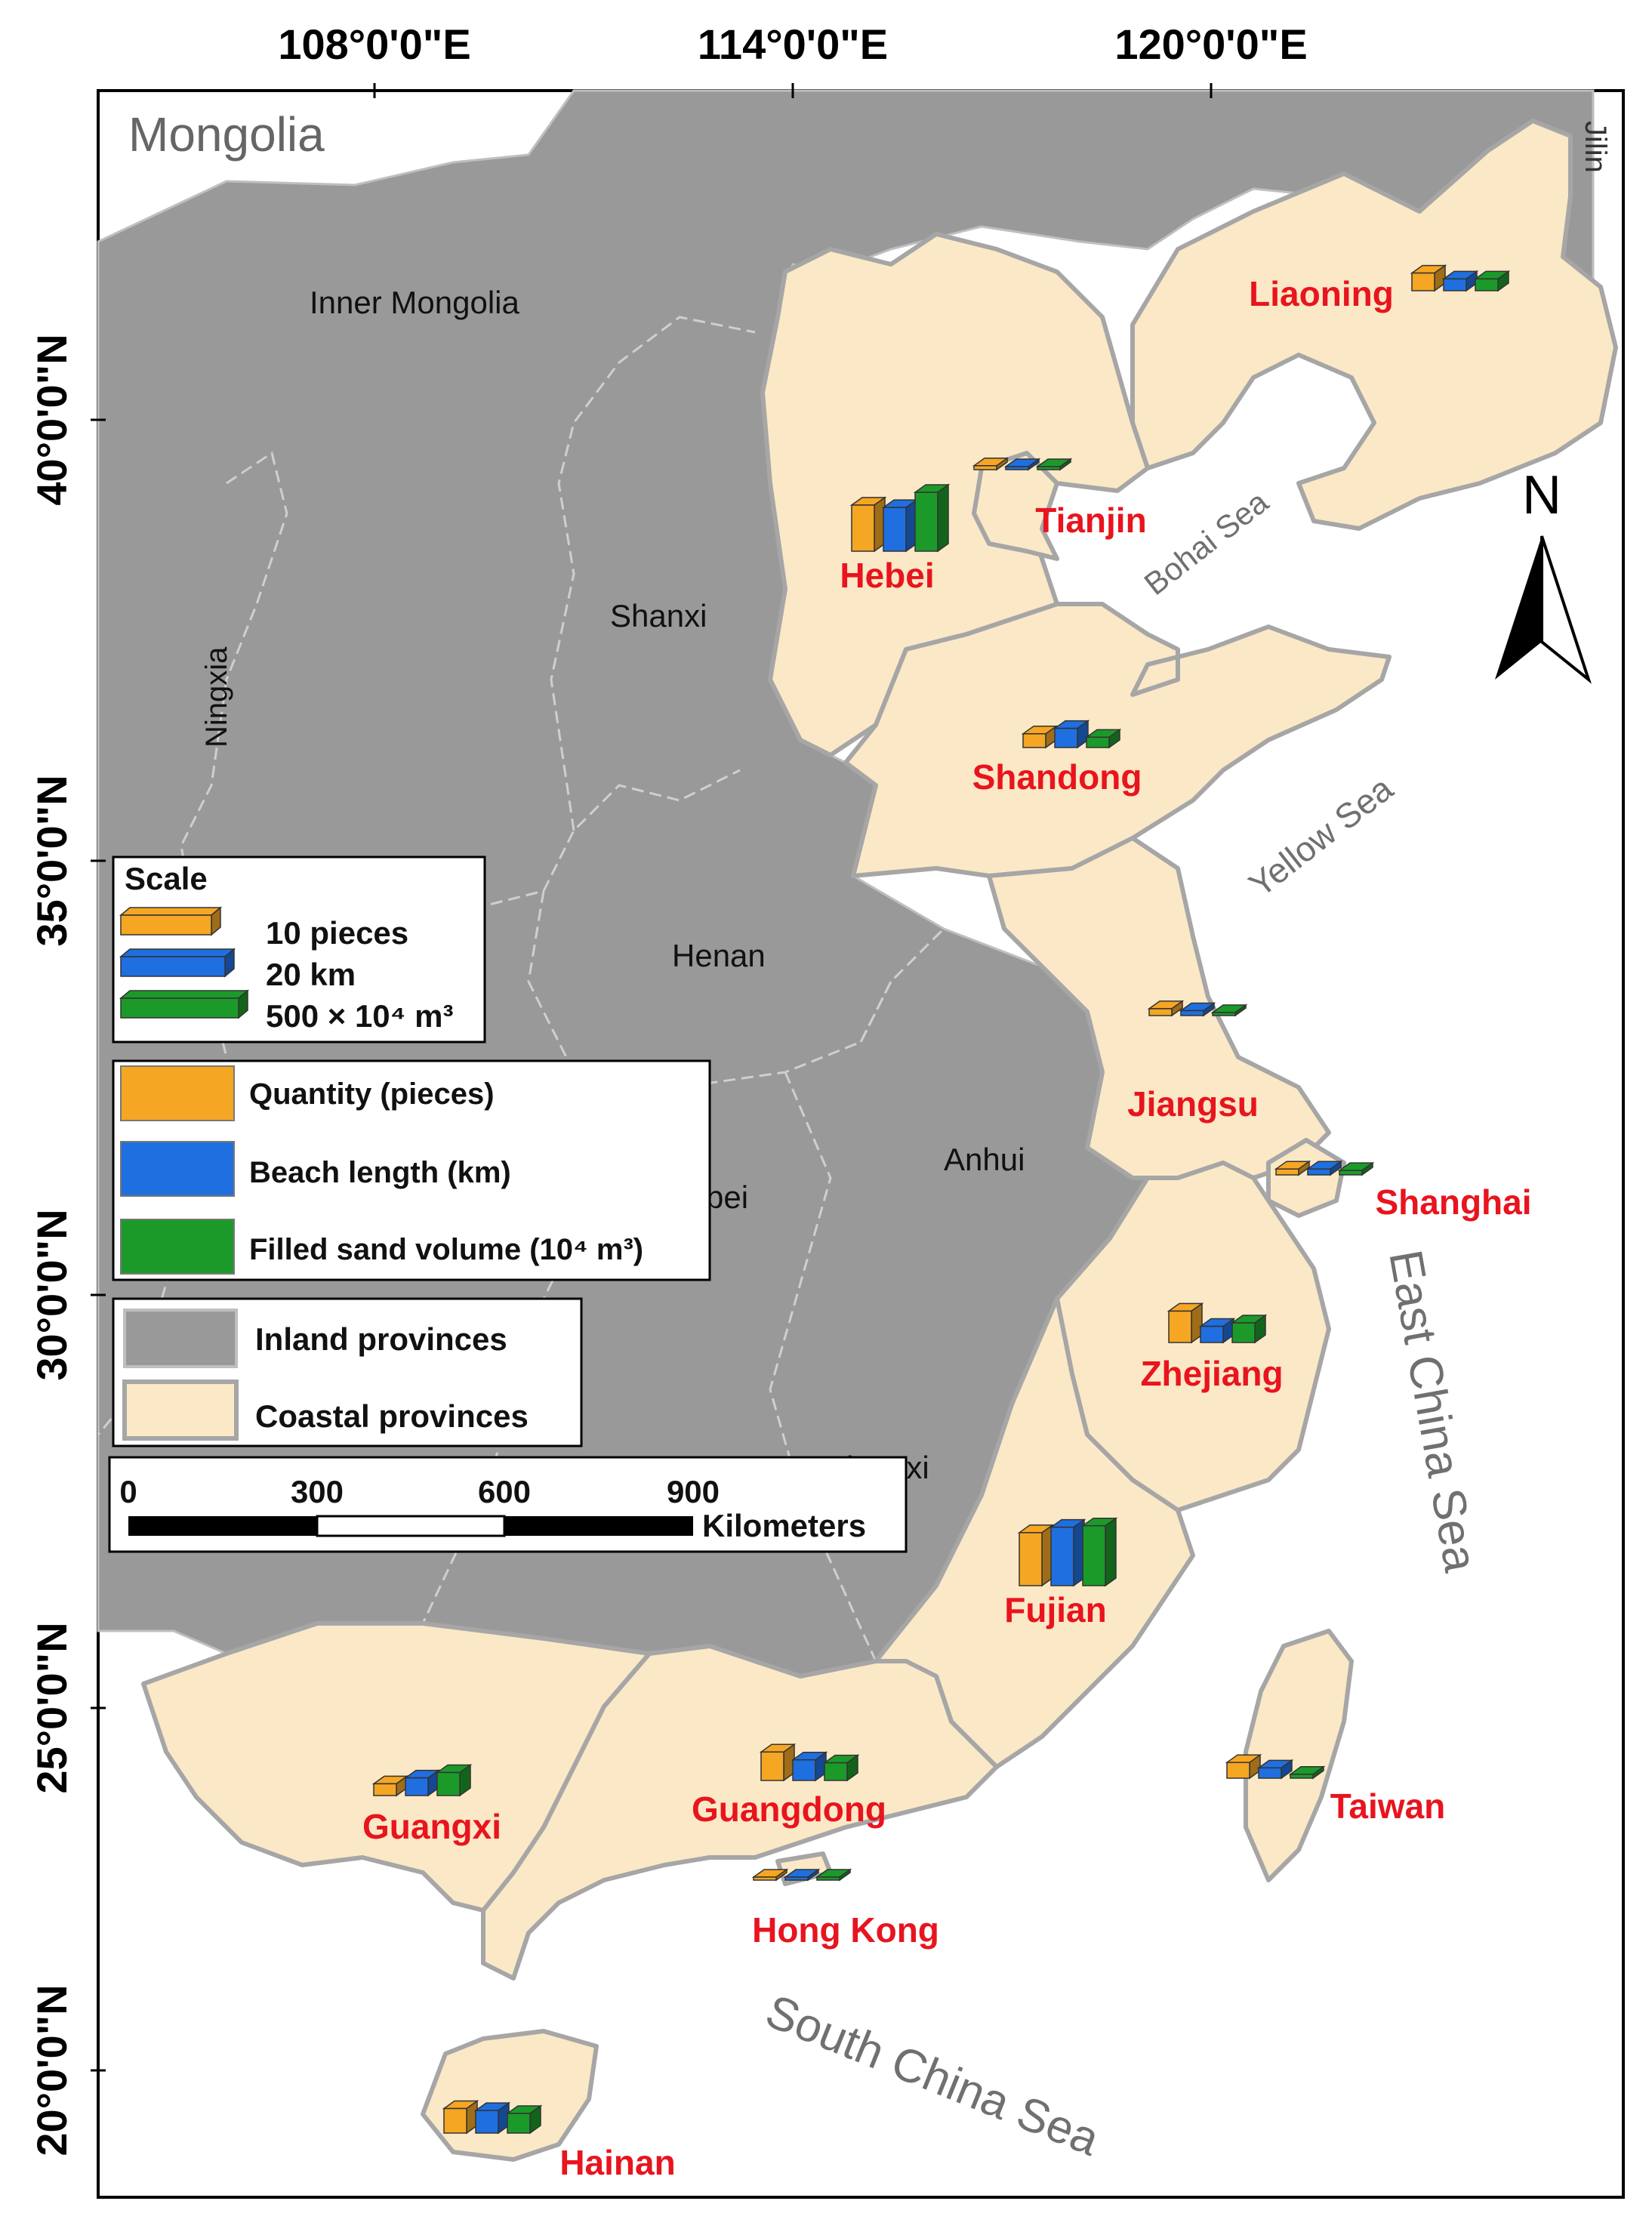  Describe the element at coordinates (1211, 1373) in the screenshot. I see `province-label-zhejiang: Zhejiang` at that location.